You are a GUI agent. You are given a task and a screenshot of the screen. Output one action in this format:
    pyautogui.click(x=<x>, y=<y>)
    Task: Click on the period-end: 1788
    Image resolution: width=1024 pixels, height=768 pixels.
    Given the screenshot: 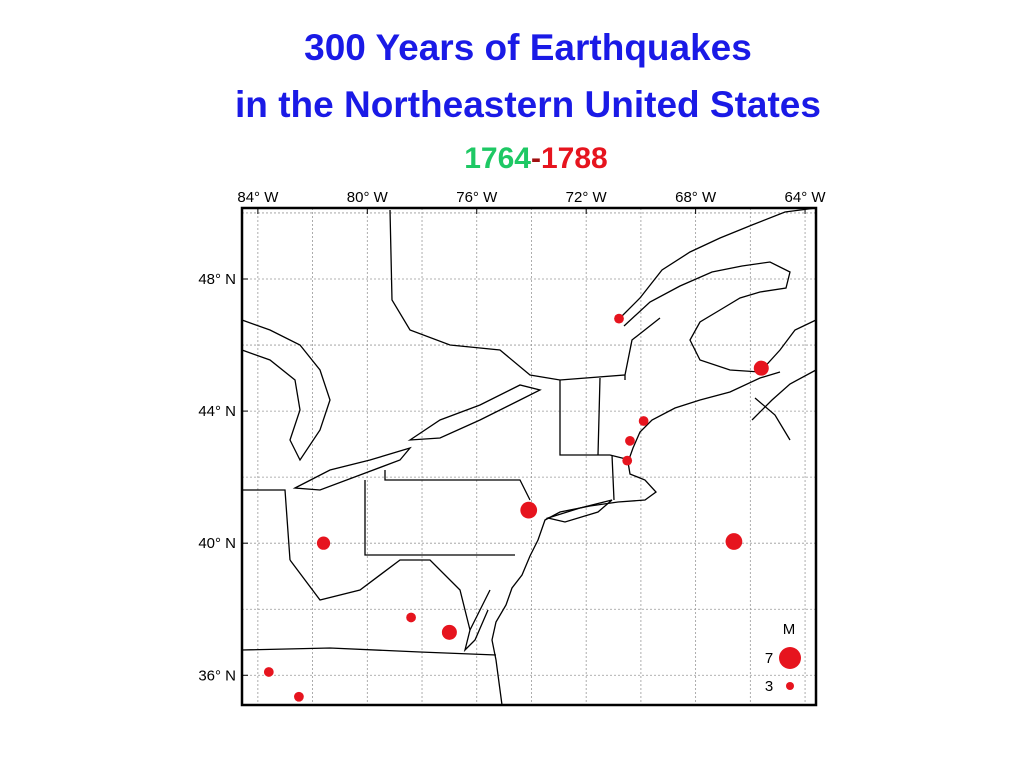 What is the action you would take?
    pyautogui.click(x=574, y=158)
    